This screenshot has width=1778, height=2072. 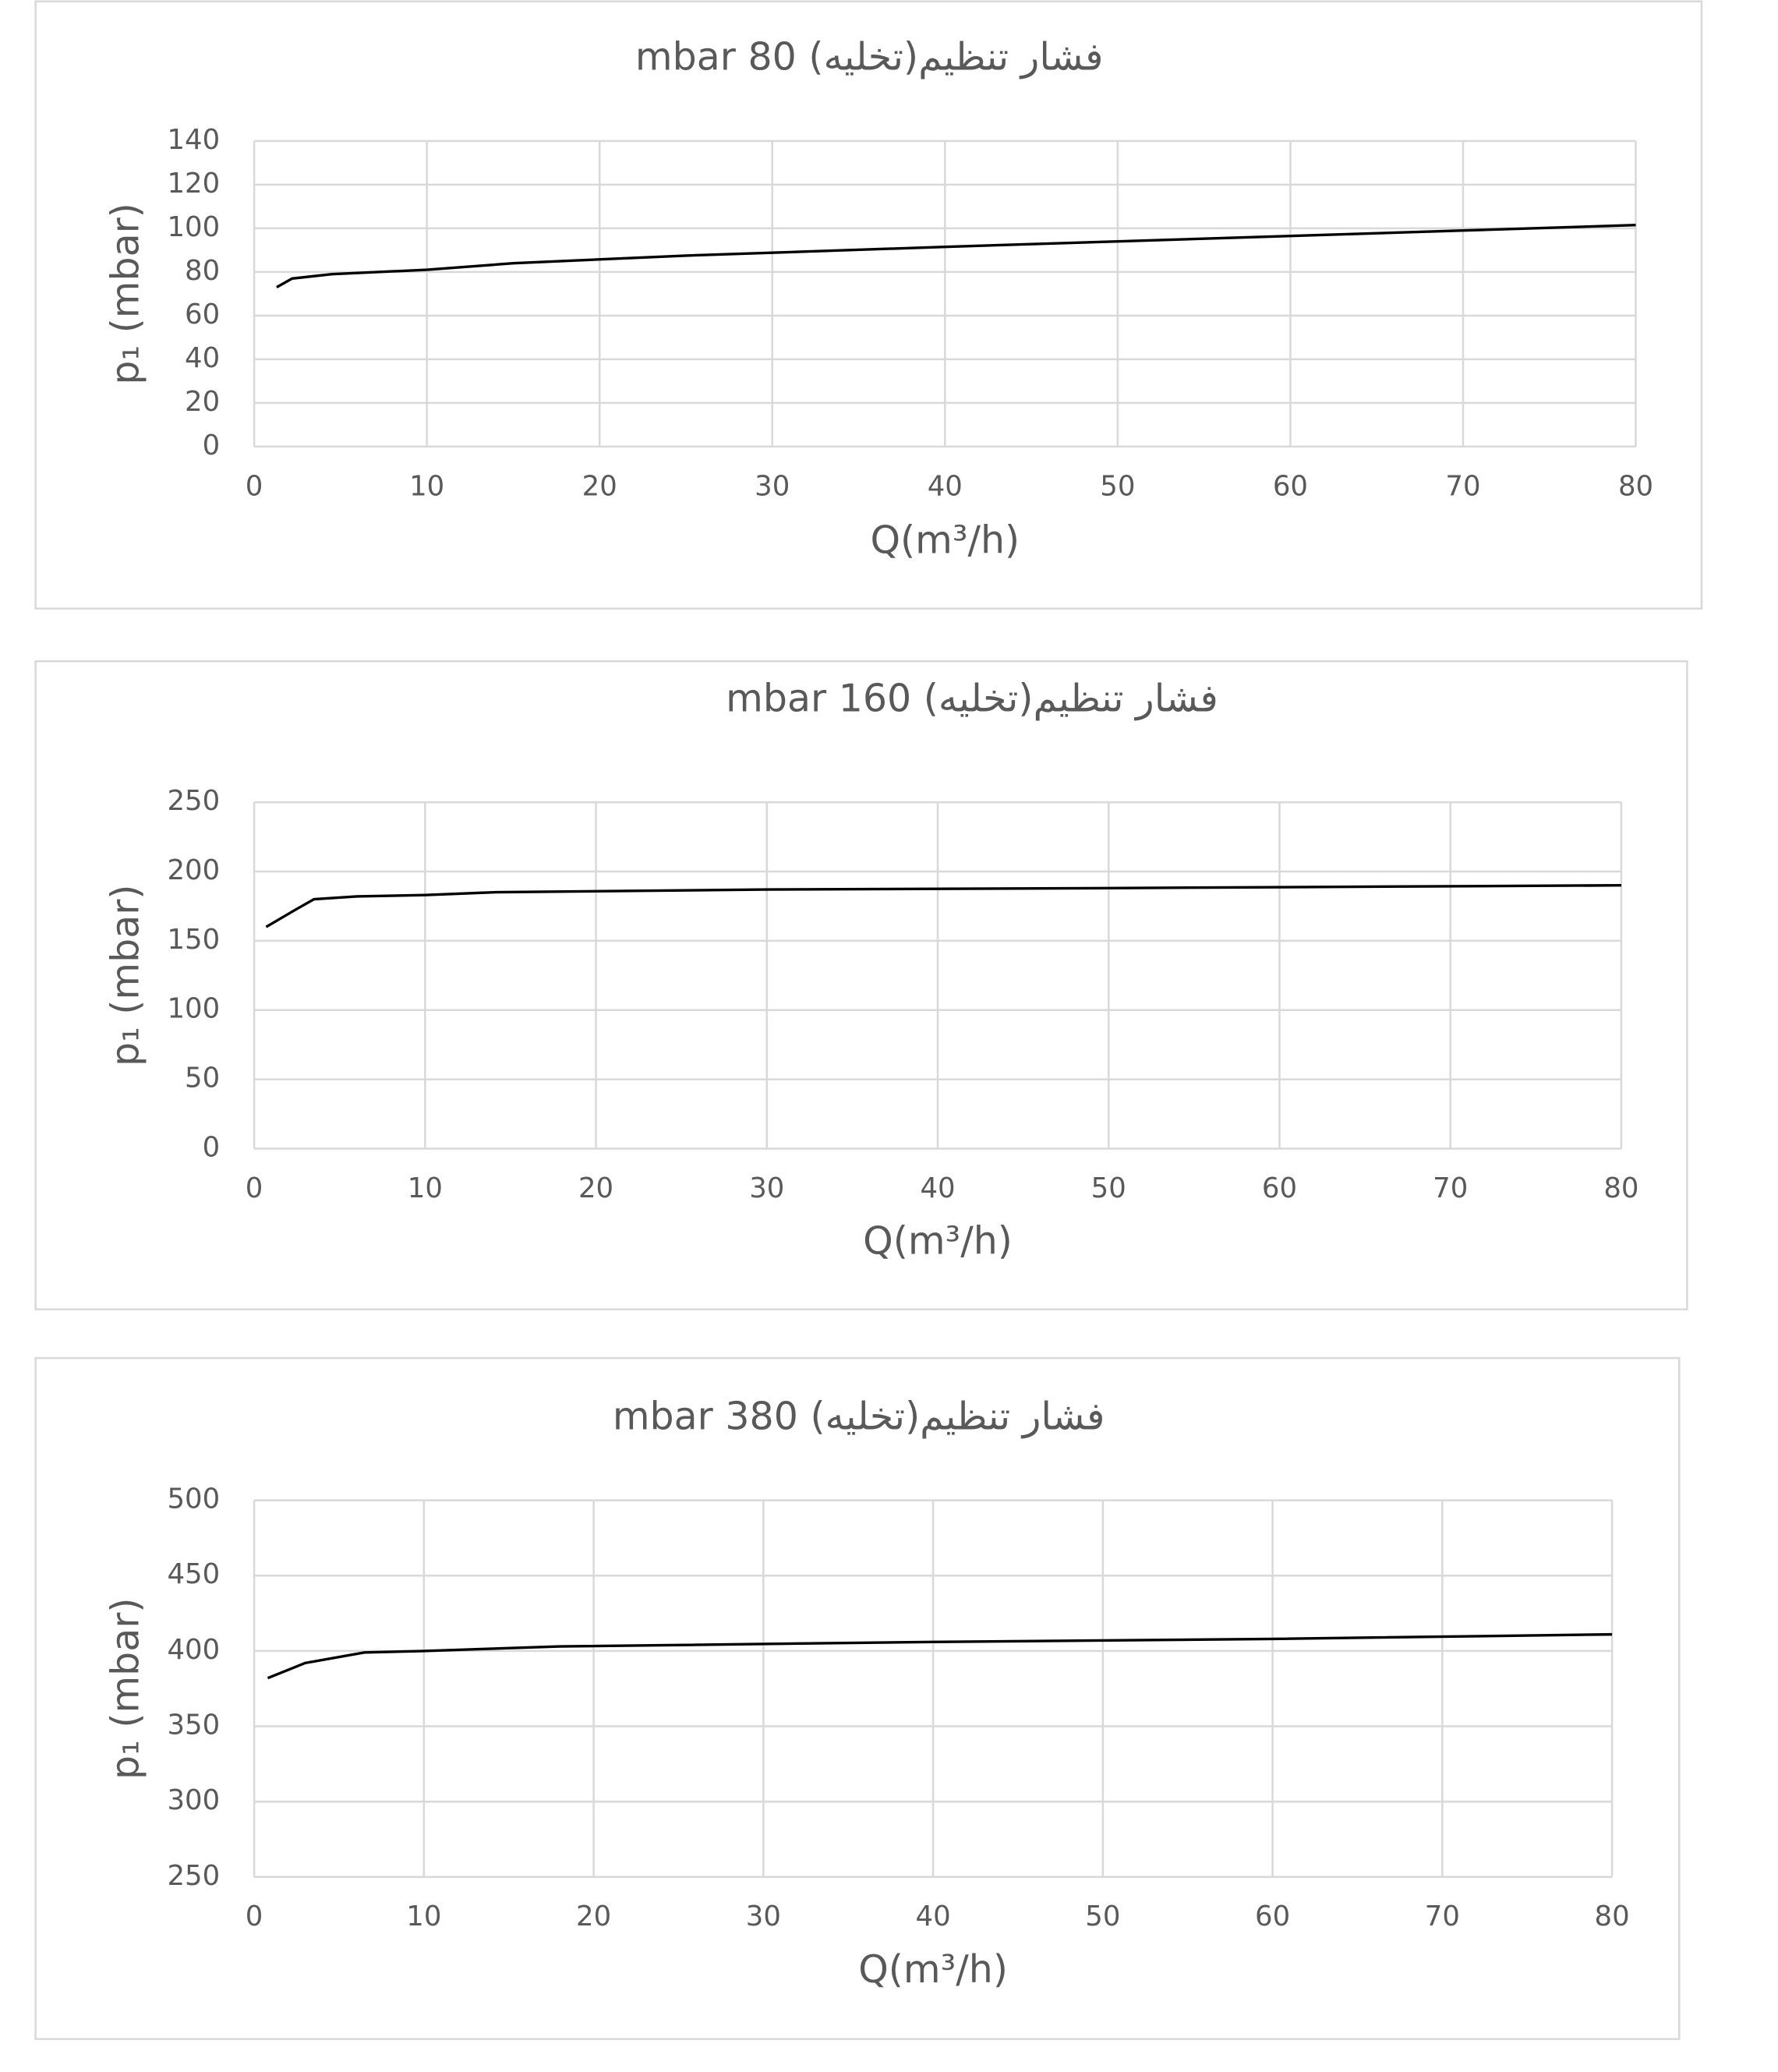 What do you see at coordinates (193, 1574) in the screenshot?
I see `y-tick-label: 450` at bounding box center [193, 1574].